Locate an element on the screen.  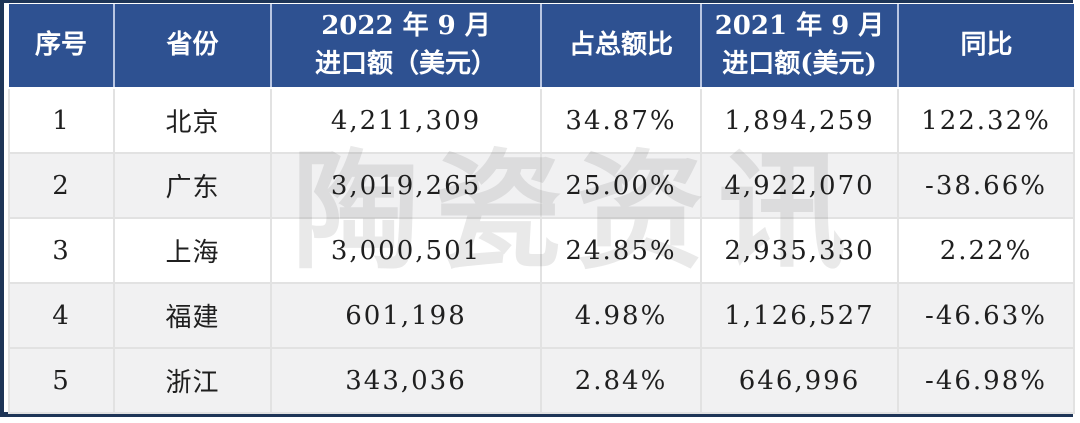
table-outer-border-left is located at coordinates (2, 208).